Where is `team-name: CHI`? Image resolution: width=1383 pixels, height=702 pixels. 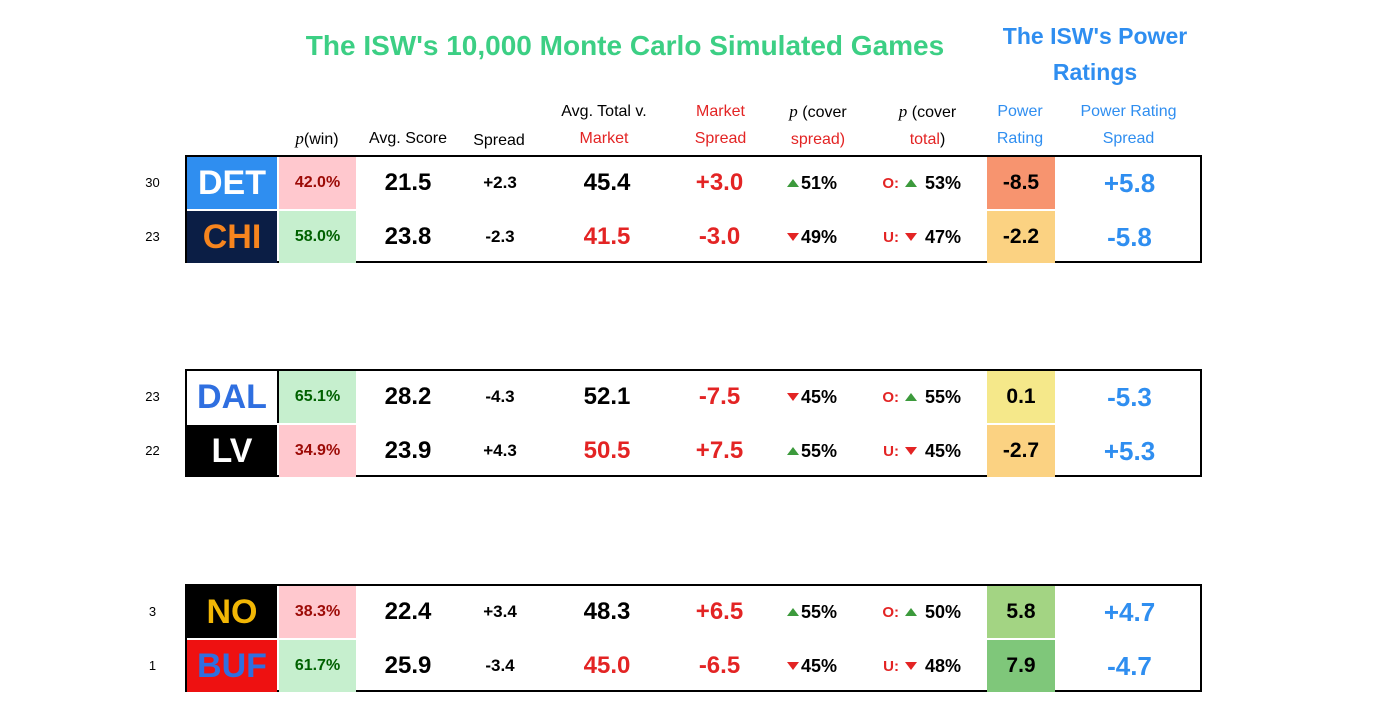
team-name: CHI is located at coordinates (232, 237).